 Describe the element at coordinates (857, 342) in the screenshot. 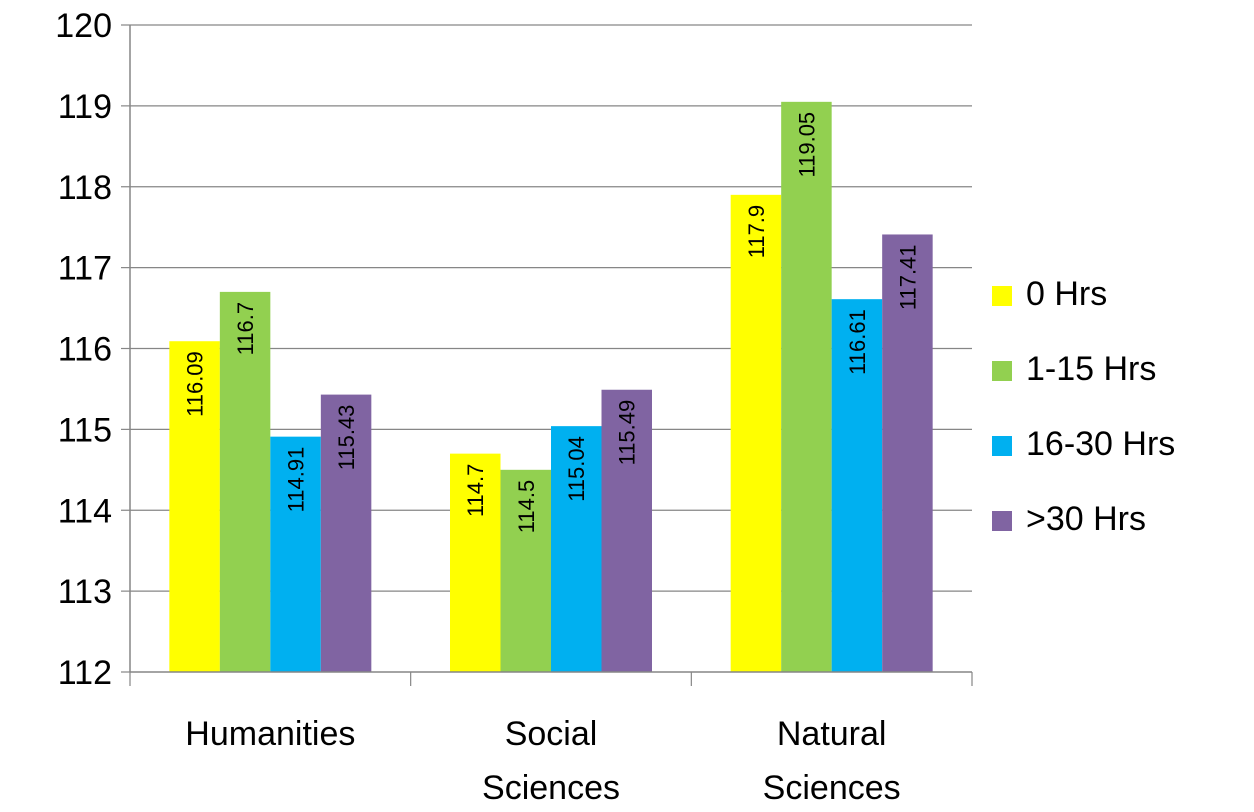

I see `data-label: 116.61` at that location.